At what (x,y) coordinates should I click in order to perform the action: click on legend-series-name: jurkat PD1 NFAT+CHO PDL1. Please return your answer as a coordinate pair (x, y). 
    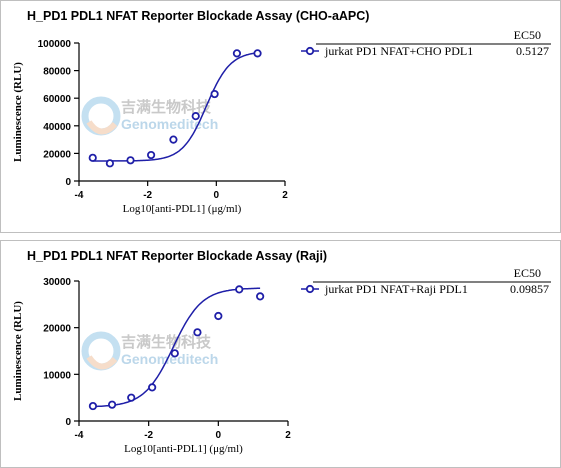
    Looking at the image, I should click on (398, 51).